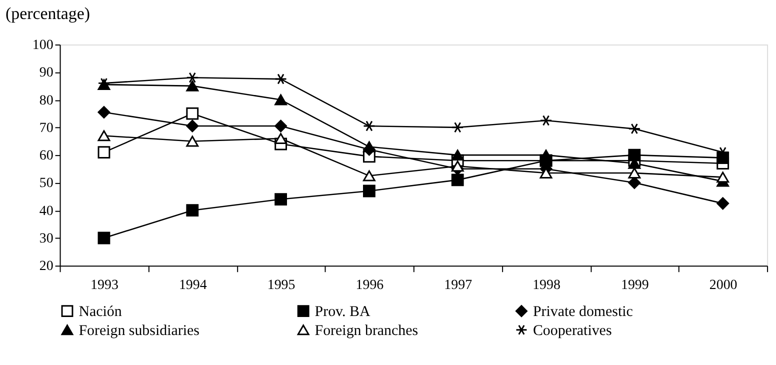 This screenshot has height=365, width=776. Describe the element at coordinates (366, 330) in the screenshot. I see `legend-label: Foreign branches` at that location.